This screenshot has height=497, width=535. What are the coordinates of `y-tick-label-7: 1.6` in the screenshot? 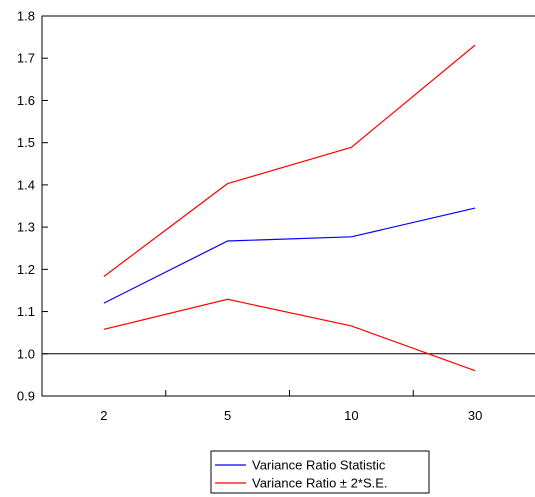 It's located at (26, 100).